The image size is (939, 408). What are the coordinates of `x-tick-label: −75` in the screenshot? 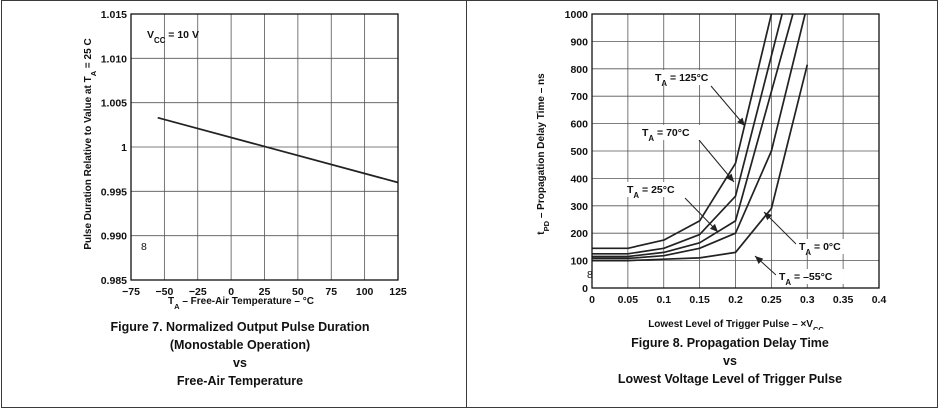 It's located at (131, 292).